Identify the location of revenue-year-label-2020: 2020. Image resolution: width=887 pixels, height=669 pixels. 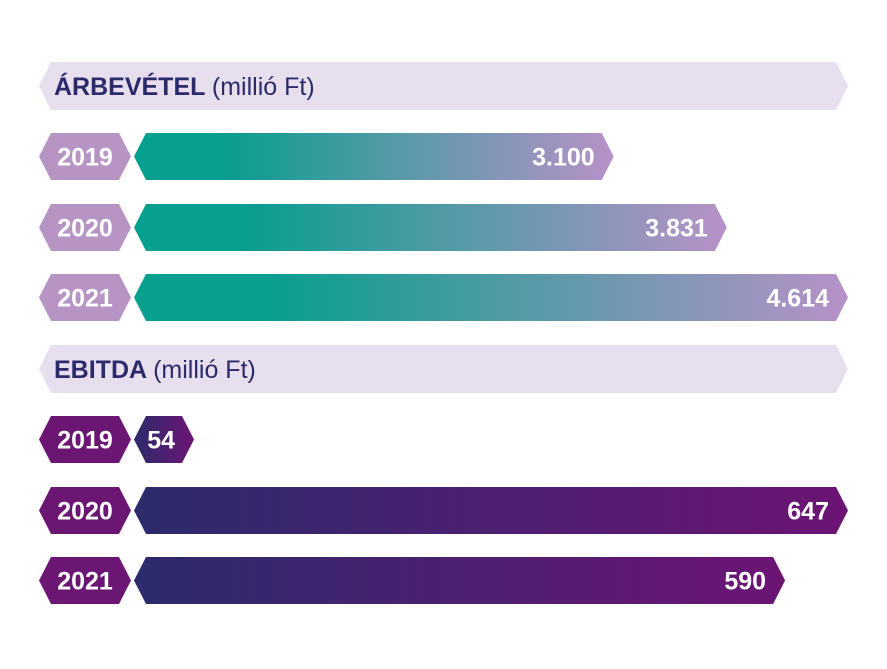
(85, 229).